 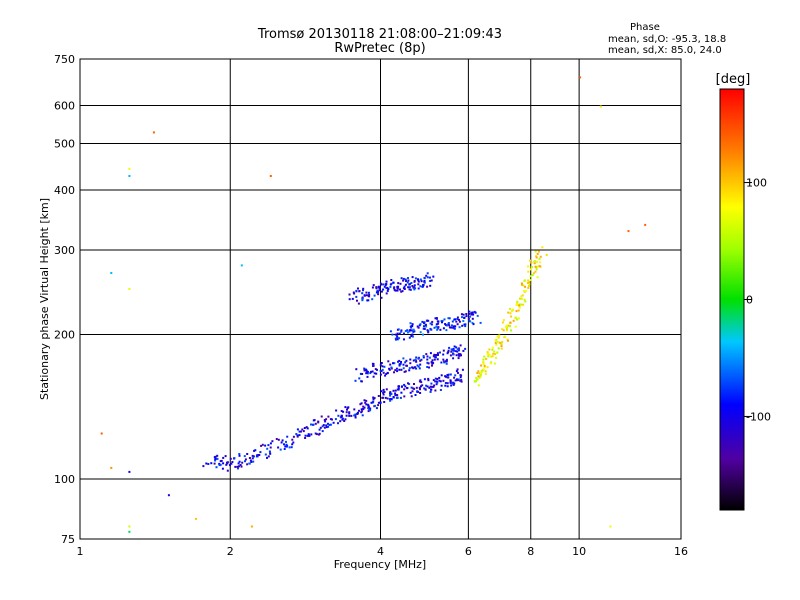 I want to click on phase-stat-x: mean, sd,X: 85.0, 24.0, so click(x=665, y=50).